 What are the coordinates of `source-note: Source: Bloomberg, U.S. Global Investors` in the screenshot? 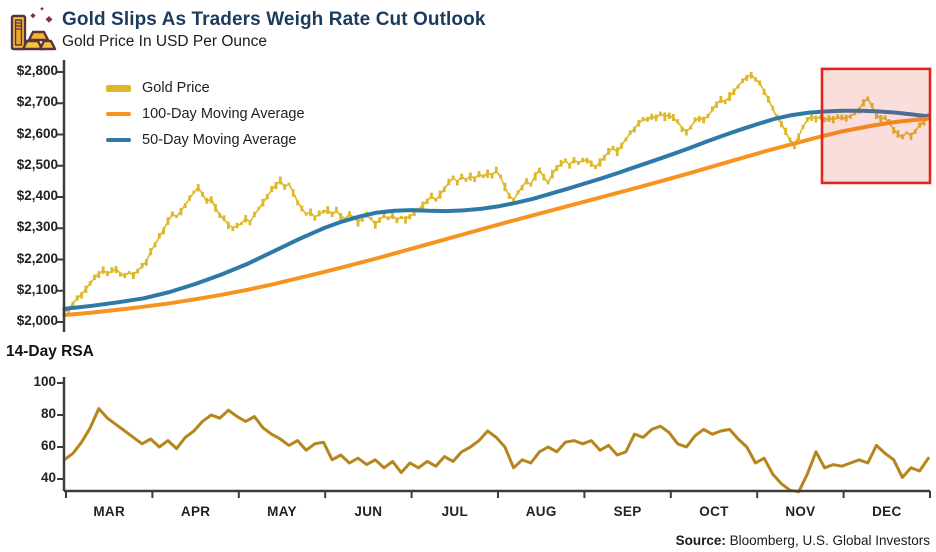 It's located at (803, 540).